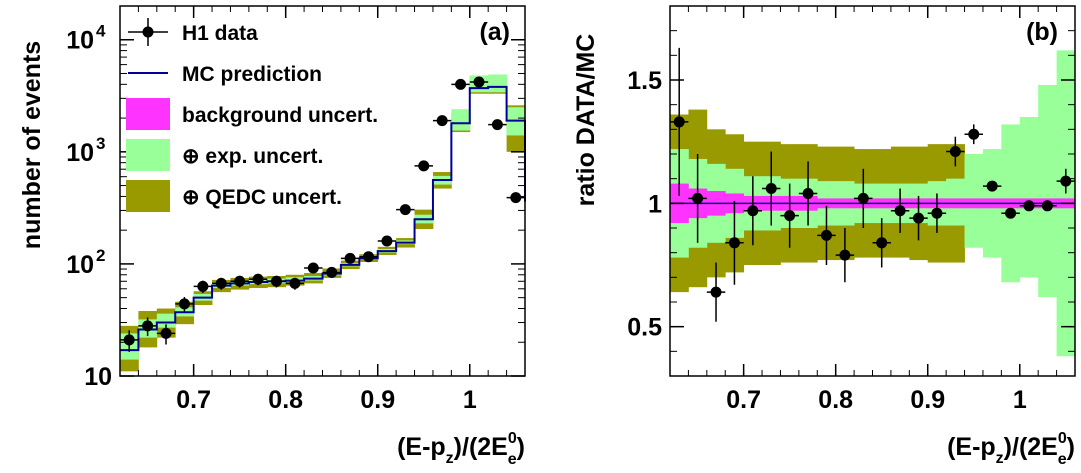  I want to click on legend-entry: ⊕ QEDC uncert., so click(234, 196).